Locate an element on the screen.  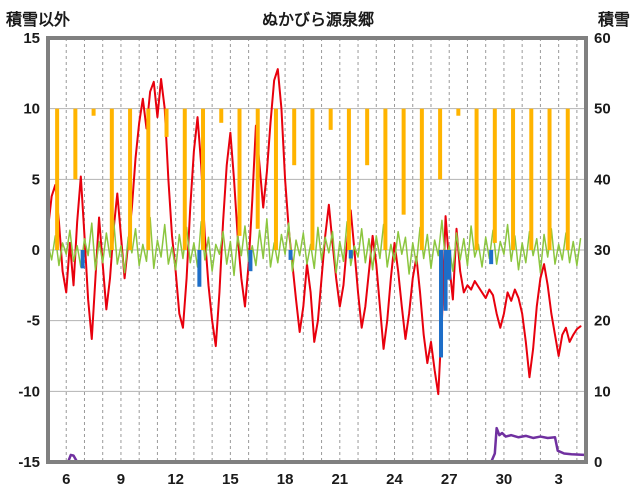
left-axis-tick: 0 is located at coordinates (36, 250).